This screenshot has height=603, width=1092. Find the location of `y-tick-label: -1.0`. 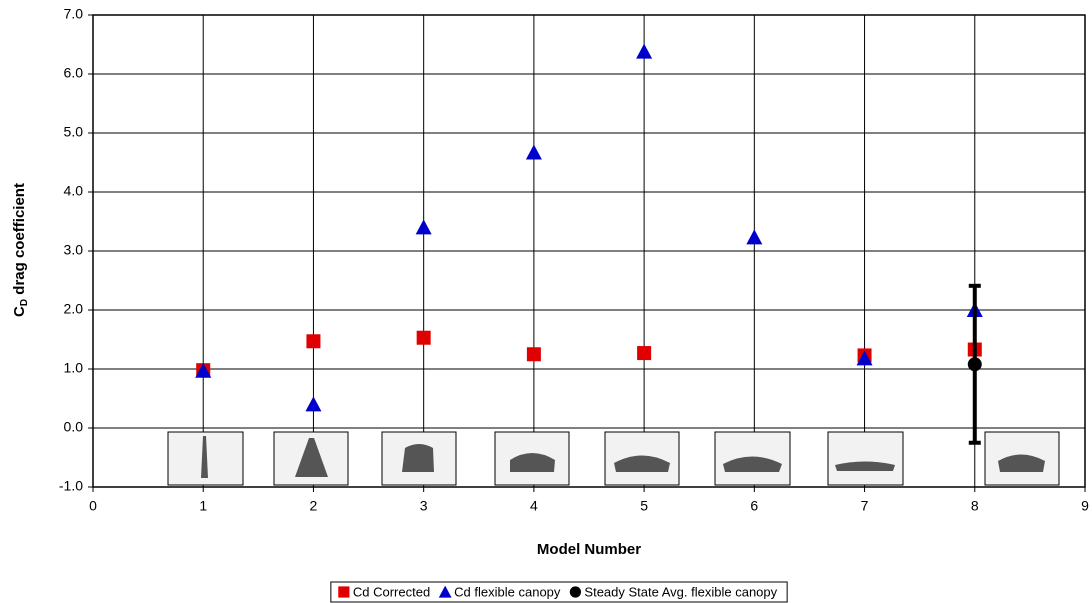

y-tick-label: -1.0 is located at coordinates (71, 486).